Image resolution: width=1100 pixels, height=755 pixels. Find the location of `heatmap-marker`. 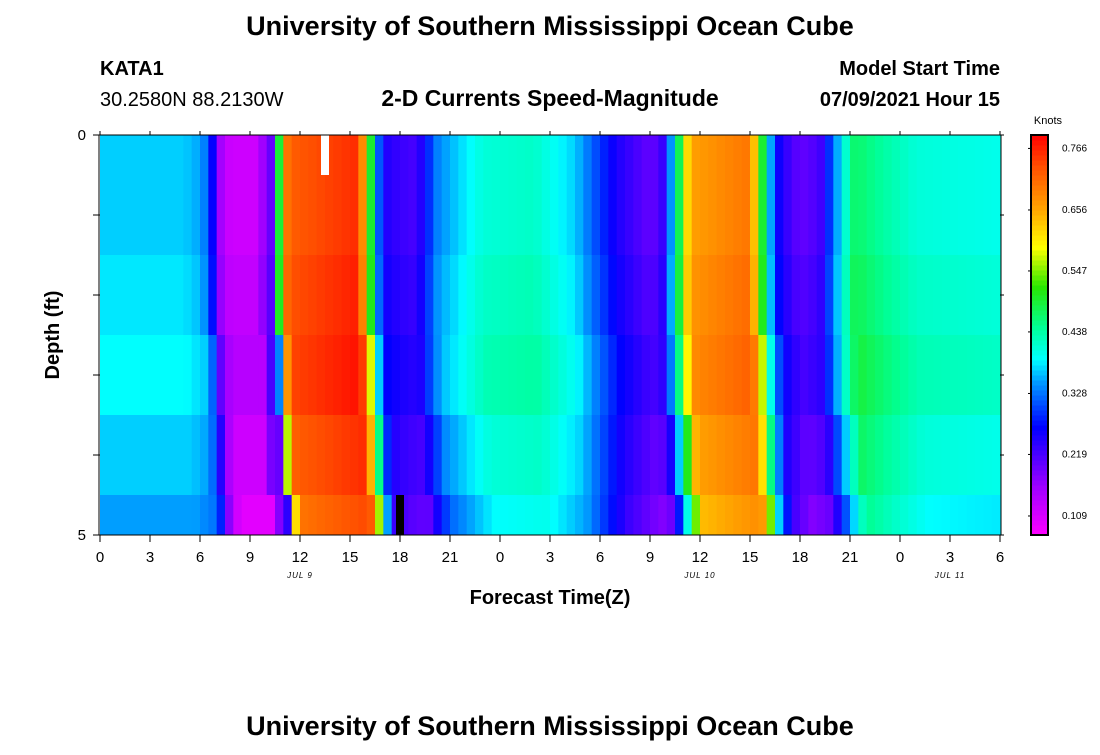

heatmap-marker is located at coordinates (325, 155).